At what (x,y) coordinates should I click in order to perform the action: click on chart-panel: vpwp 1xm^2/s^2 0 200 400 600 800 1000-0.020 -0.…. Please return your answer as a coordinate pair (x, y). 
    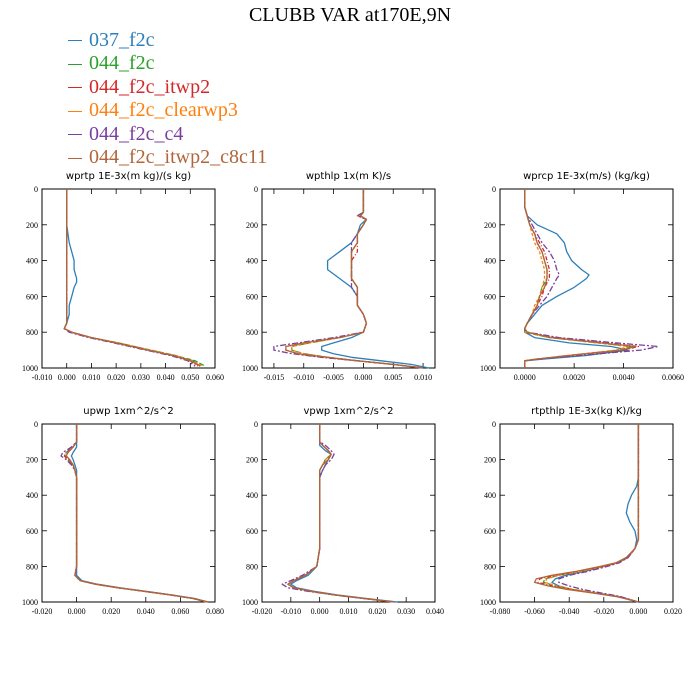
    Looking at the image, I should click on (343, 511).